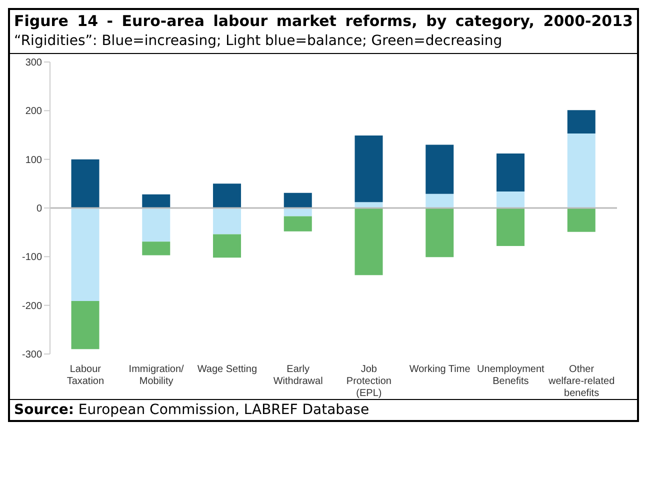 This screenshot has width=647, height=490. Describe the element at coordinates (258, 41) in the screenshot. I see `chart-subtitle: “Rigidities”: Blue=increasing; Light blue=balance; Green=decreasing` at that location.